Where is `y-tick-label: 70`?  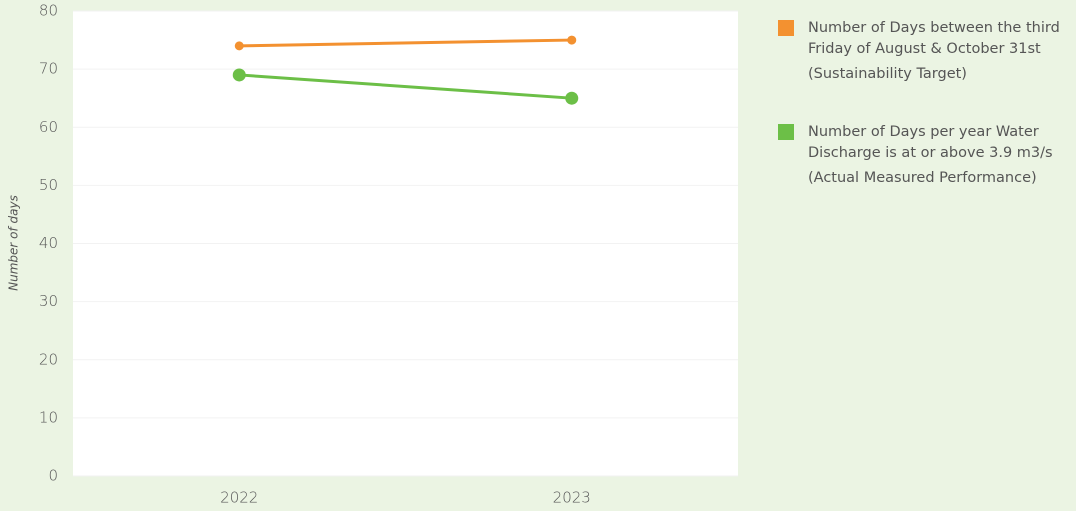
y-tick-label: 70 is located at coordinates (48, 69).